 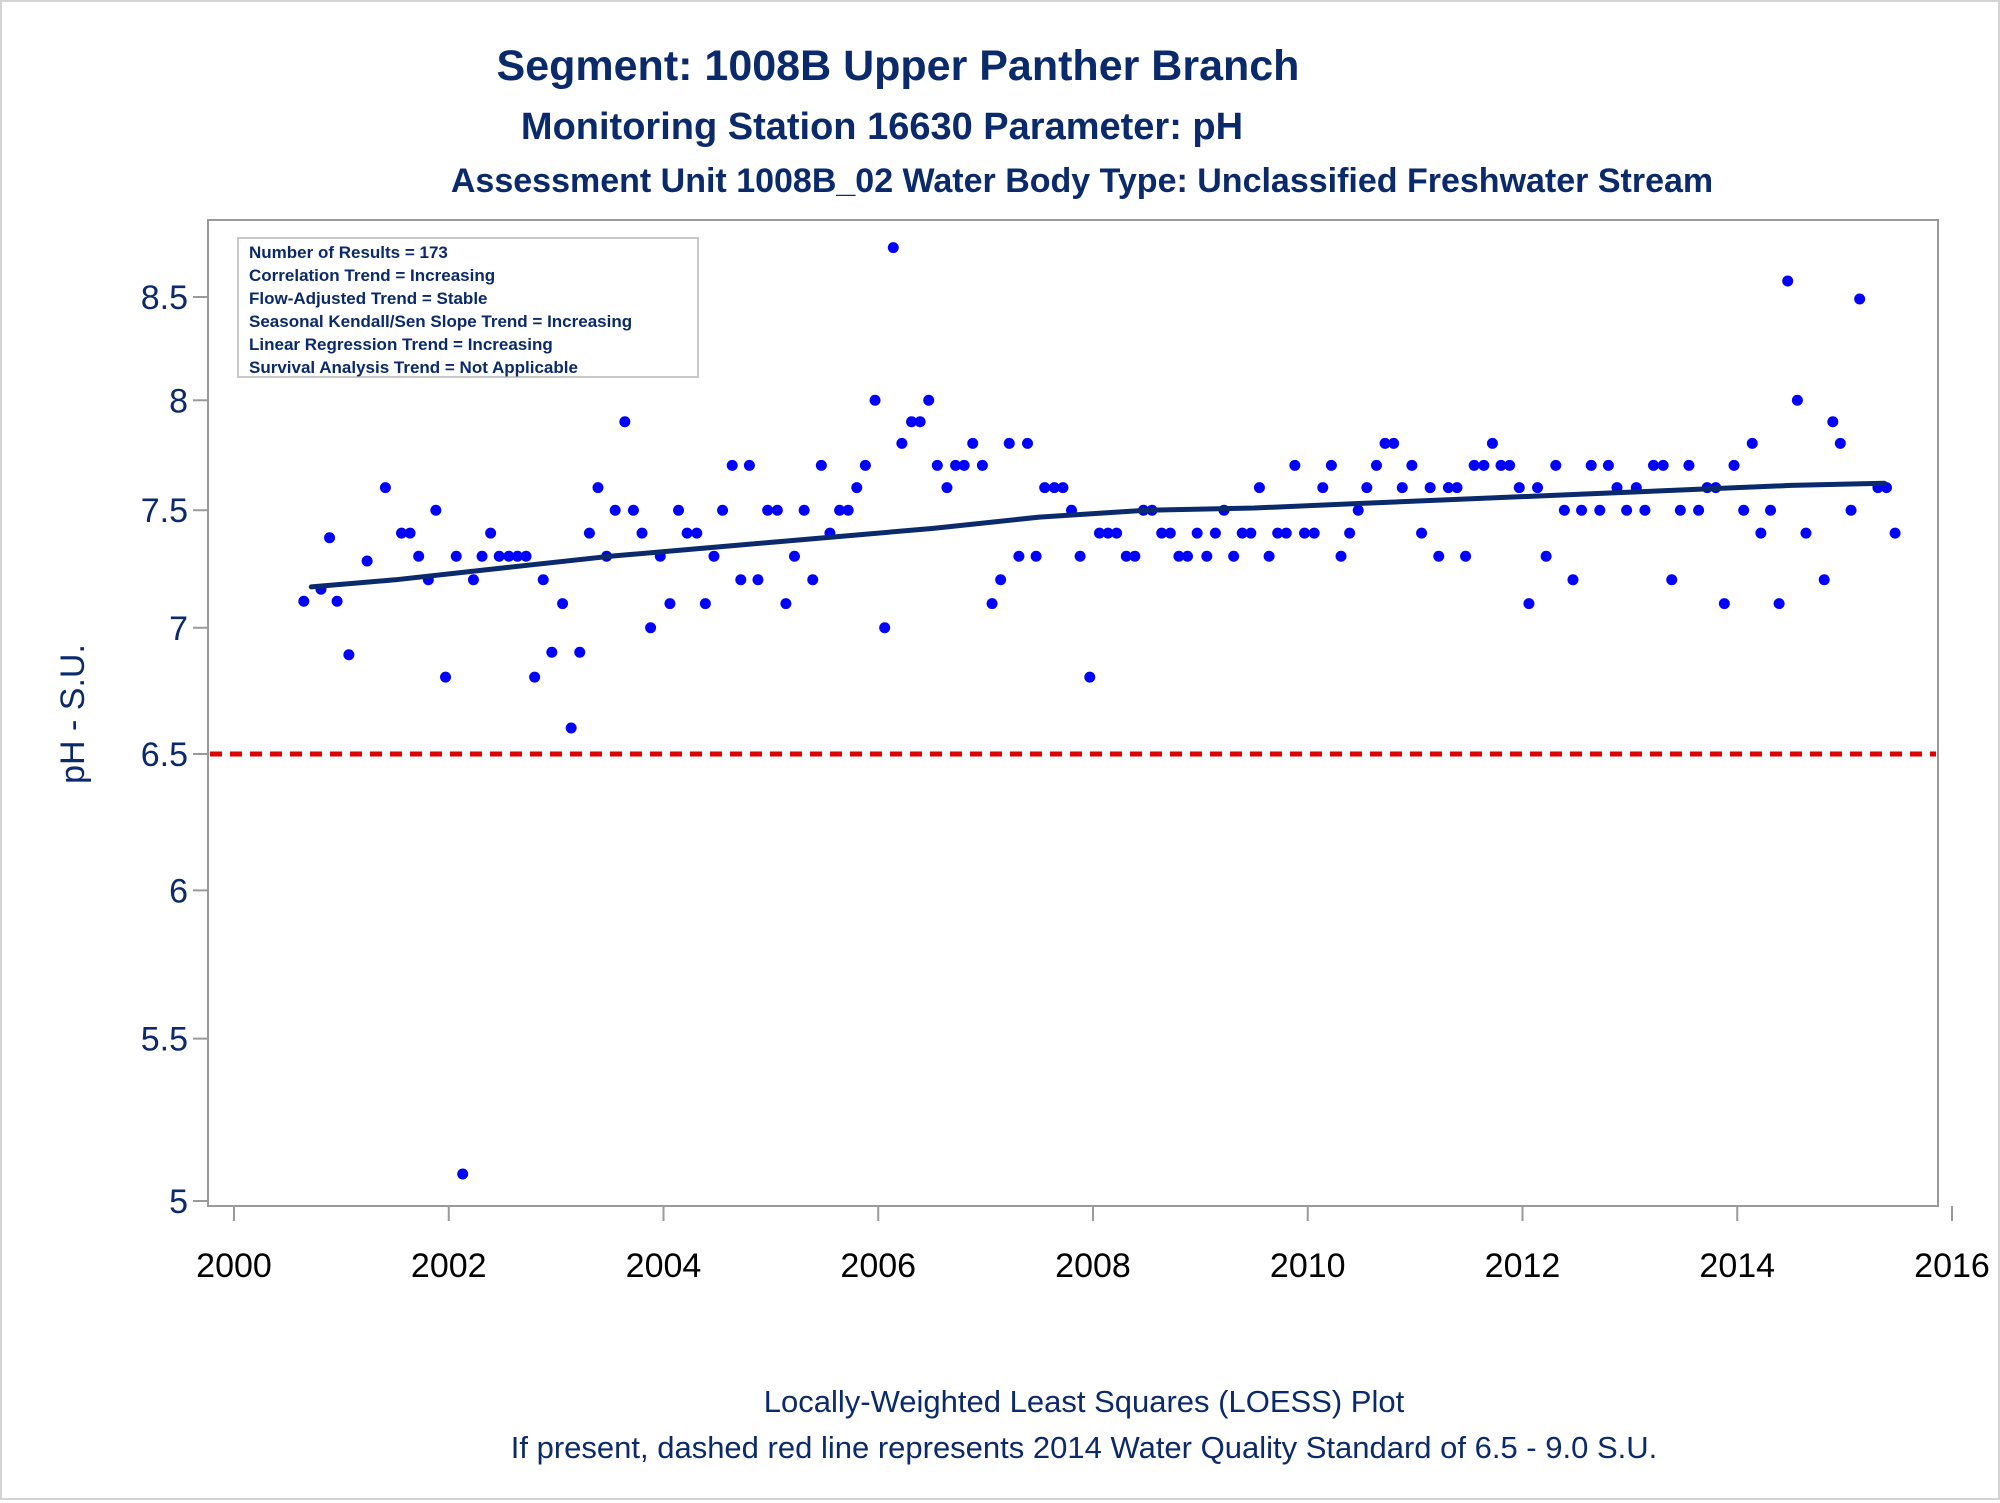 I want to click on y-tick-label: 5, so click(x=178, y=1202).